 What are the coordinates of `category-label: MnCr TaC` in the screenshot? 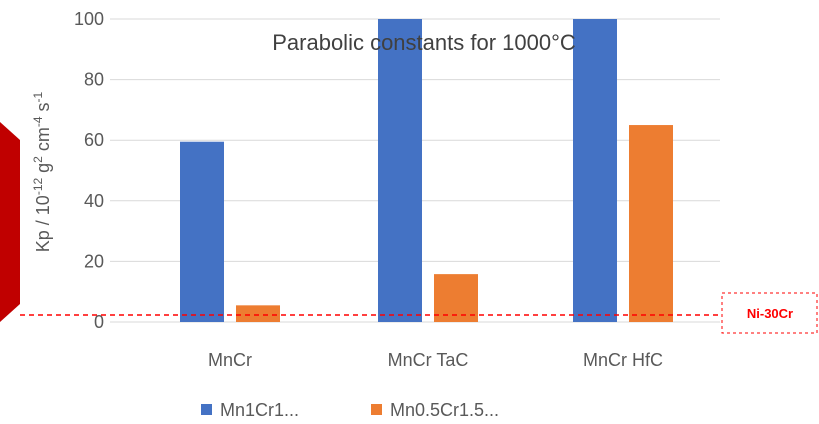 It's located at (428, 360).